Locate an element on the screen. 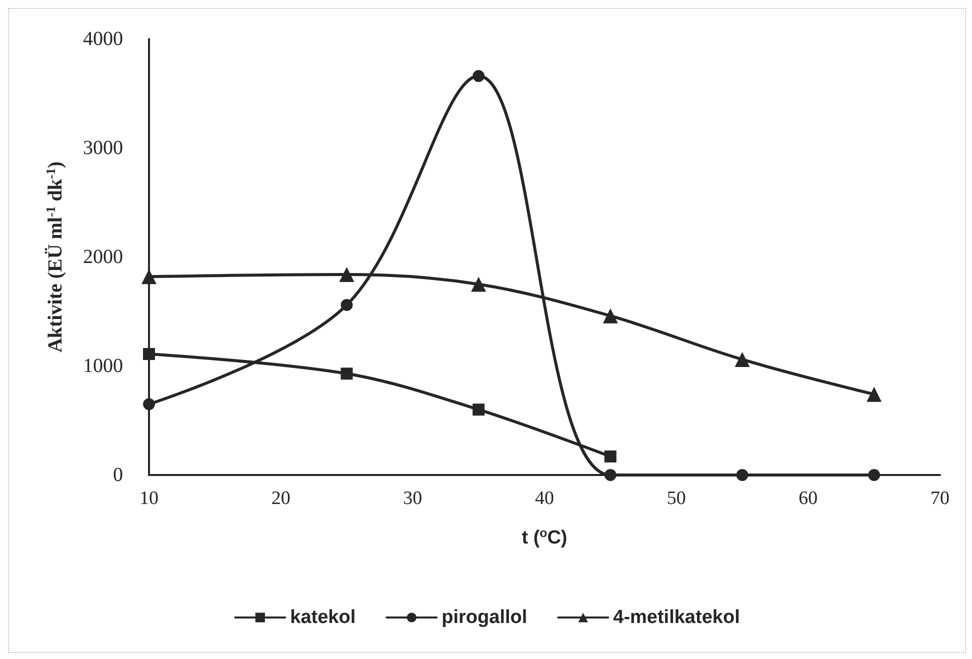 The height and width of the screenshot is (659, 972). x-tick-label: 40 is located at coordinates (544, 498).